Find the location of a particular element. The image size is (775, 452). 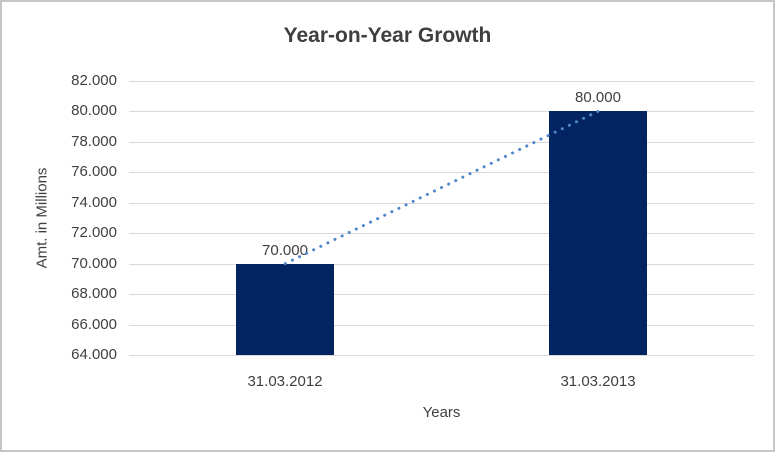

y-tick-label: 74.000 is located at coordinates (94, 202).